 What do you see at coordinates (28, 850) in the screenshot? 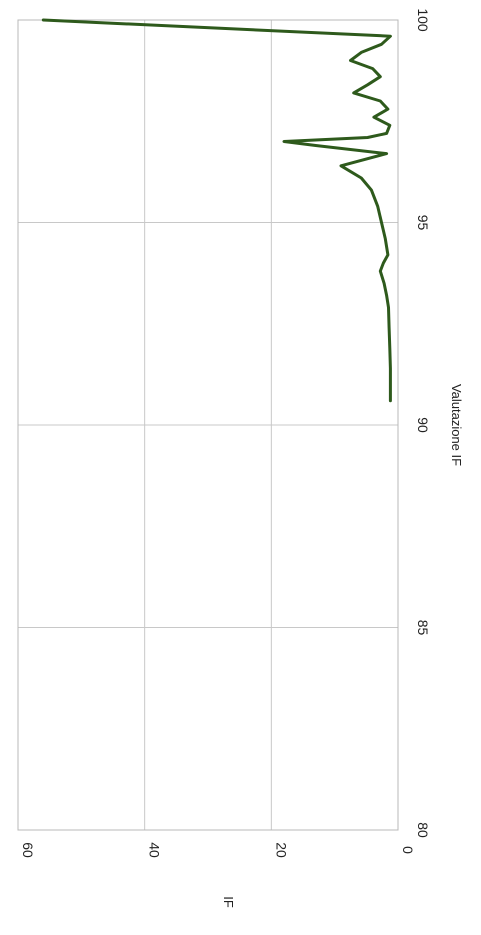
I see `y-tick-label: 60` at bounding box center [28, 850].